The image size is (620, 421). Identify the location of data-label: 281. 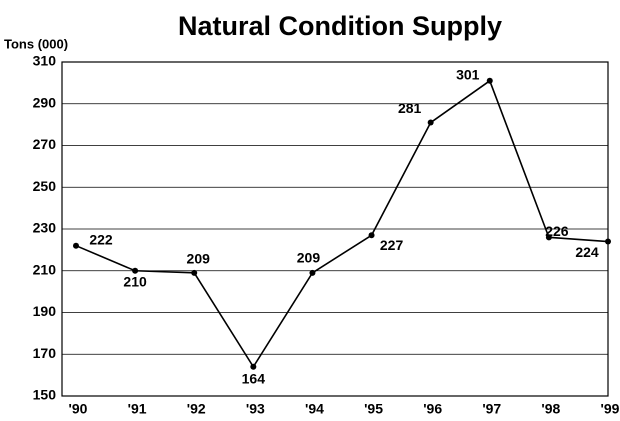
(410, 108).